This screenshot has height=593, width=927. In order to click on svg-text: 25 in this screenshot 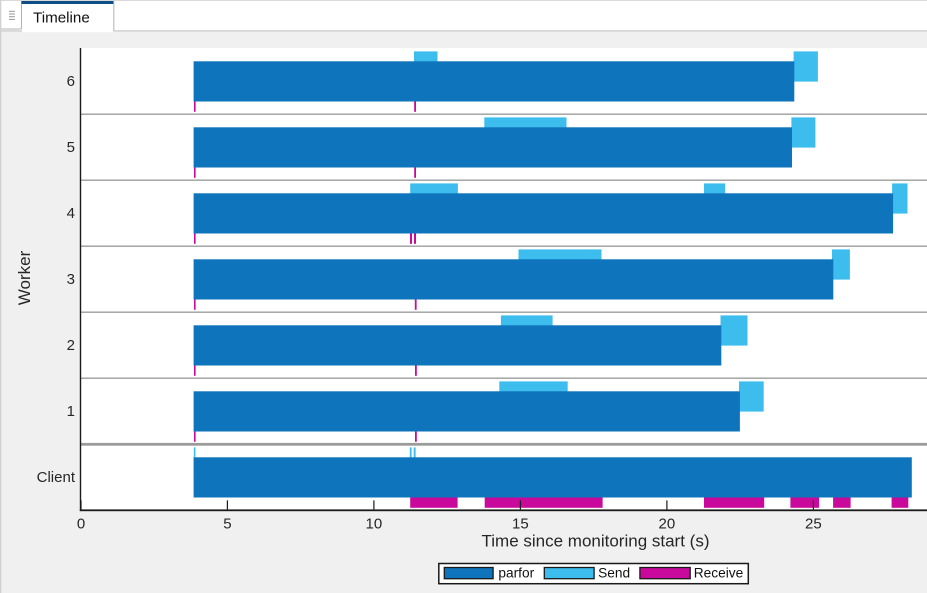, I will do `click(813, 524)`.